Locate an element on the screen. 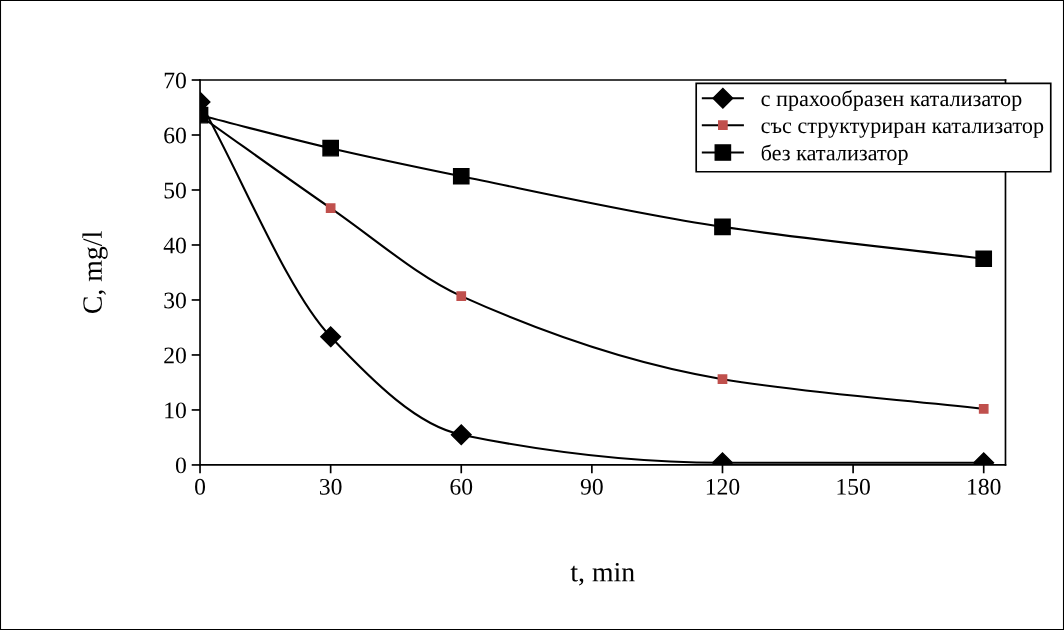 The image size is (1064, 630). y-tick-label: 0 is located at coordinates (180, 465).